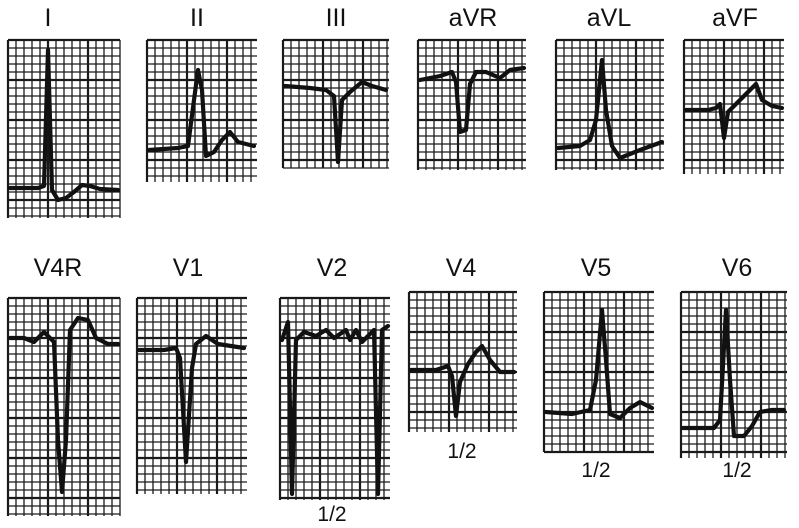 The image size is (799, 528). What do you see at coordinates (336, 18) in the screenshot?
I see `lead-label-III: III` at bounding box center [336, 18].